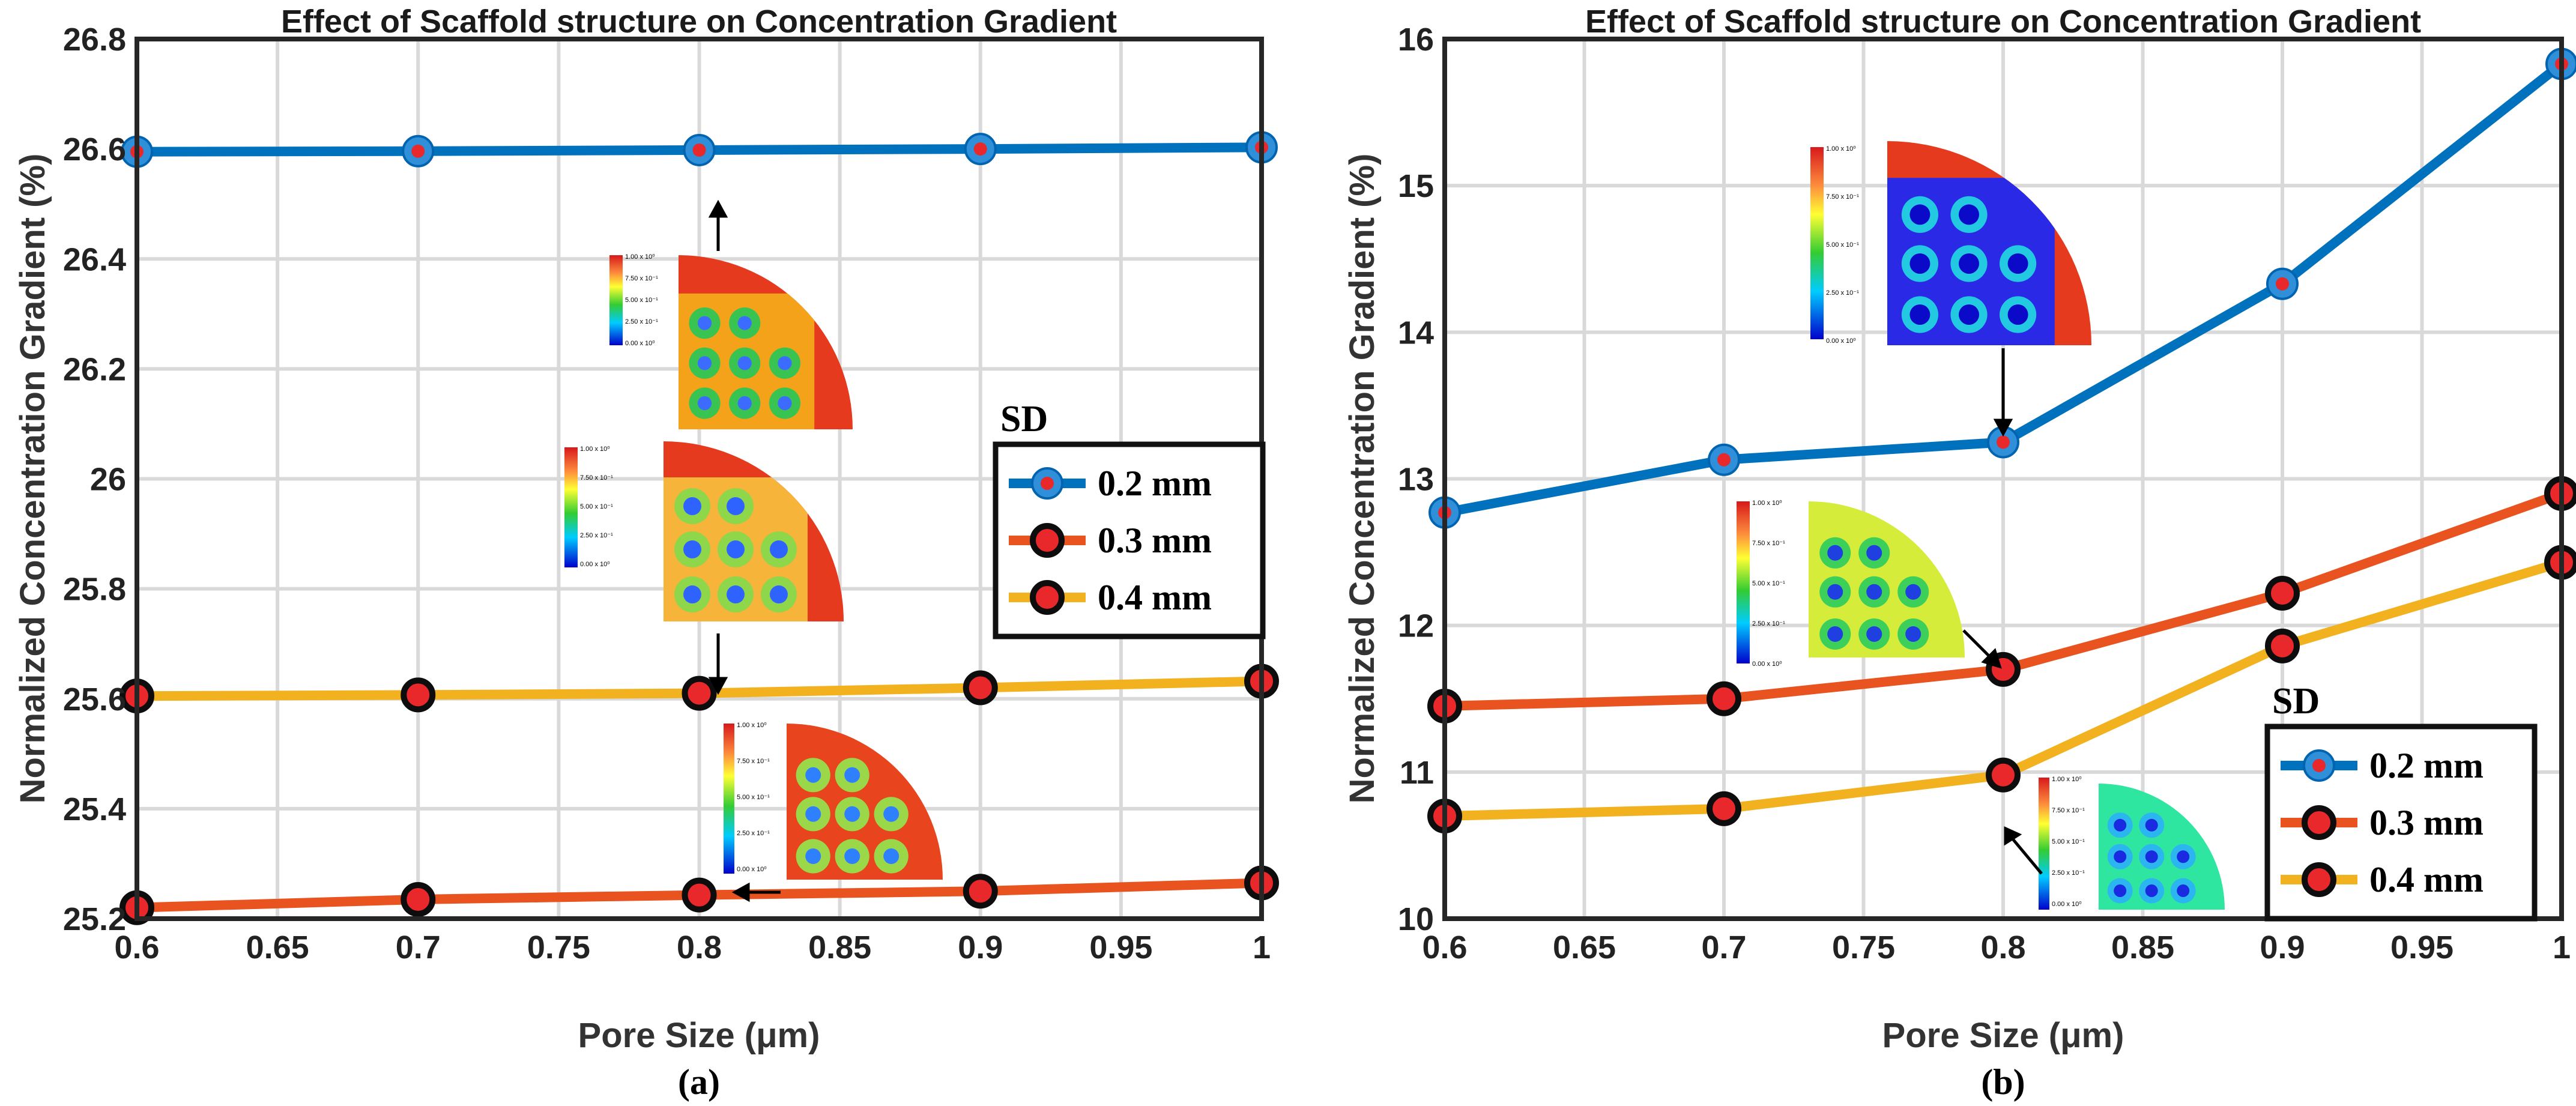 This screenshot has height=1106, width=2576. What do you see at coordinates (865, 802) in the screenshot?
I see `scaffold-quarter-a3` at bounding box center [865, 802].